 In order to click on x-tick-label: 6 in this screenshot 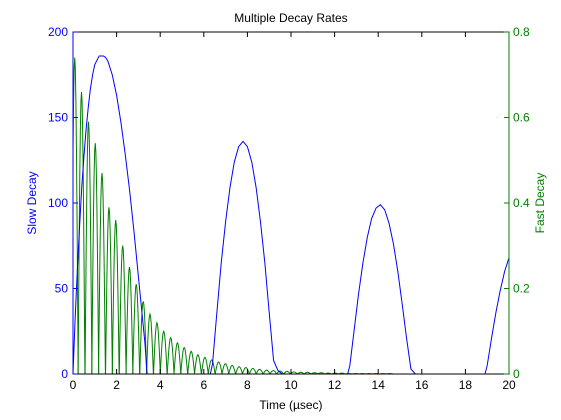, I will do `click(203, 385)`.